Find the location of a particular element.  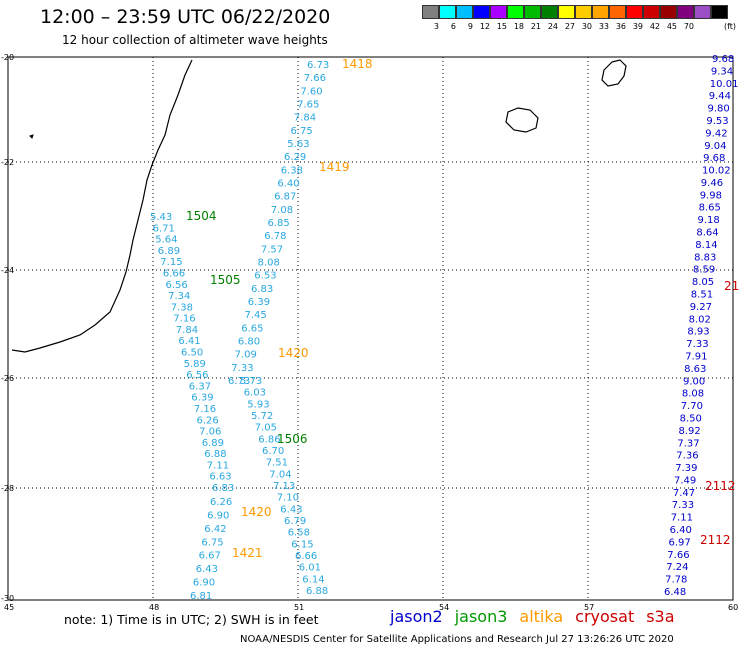

legend-label: 3 is located at coordinates (436, 26).